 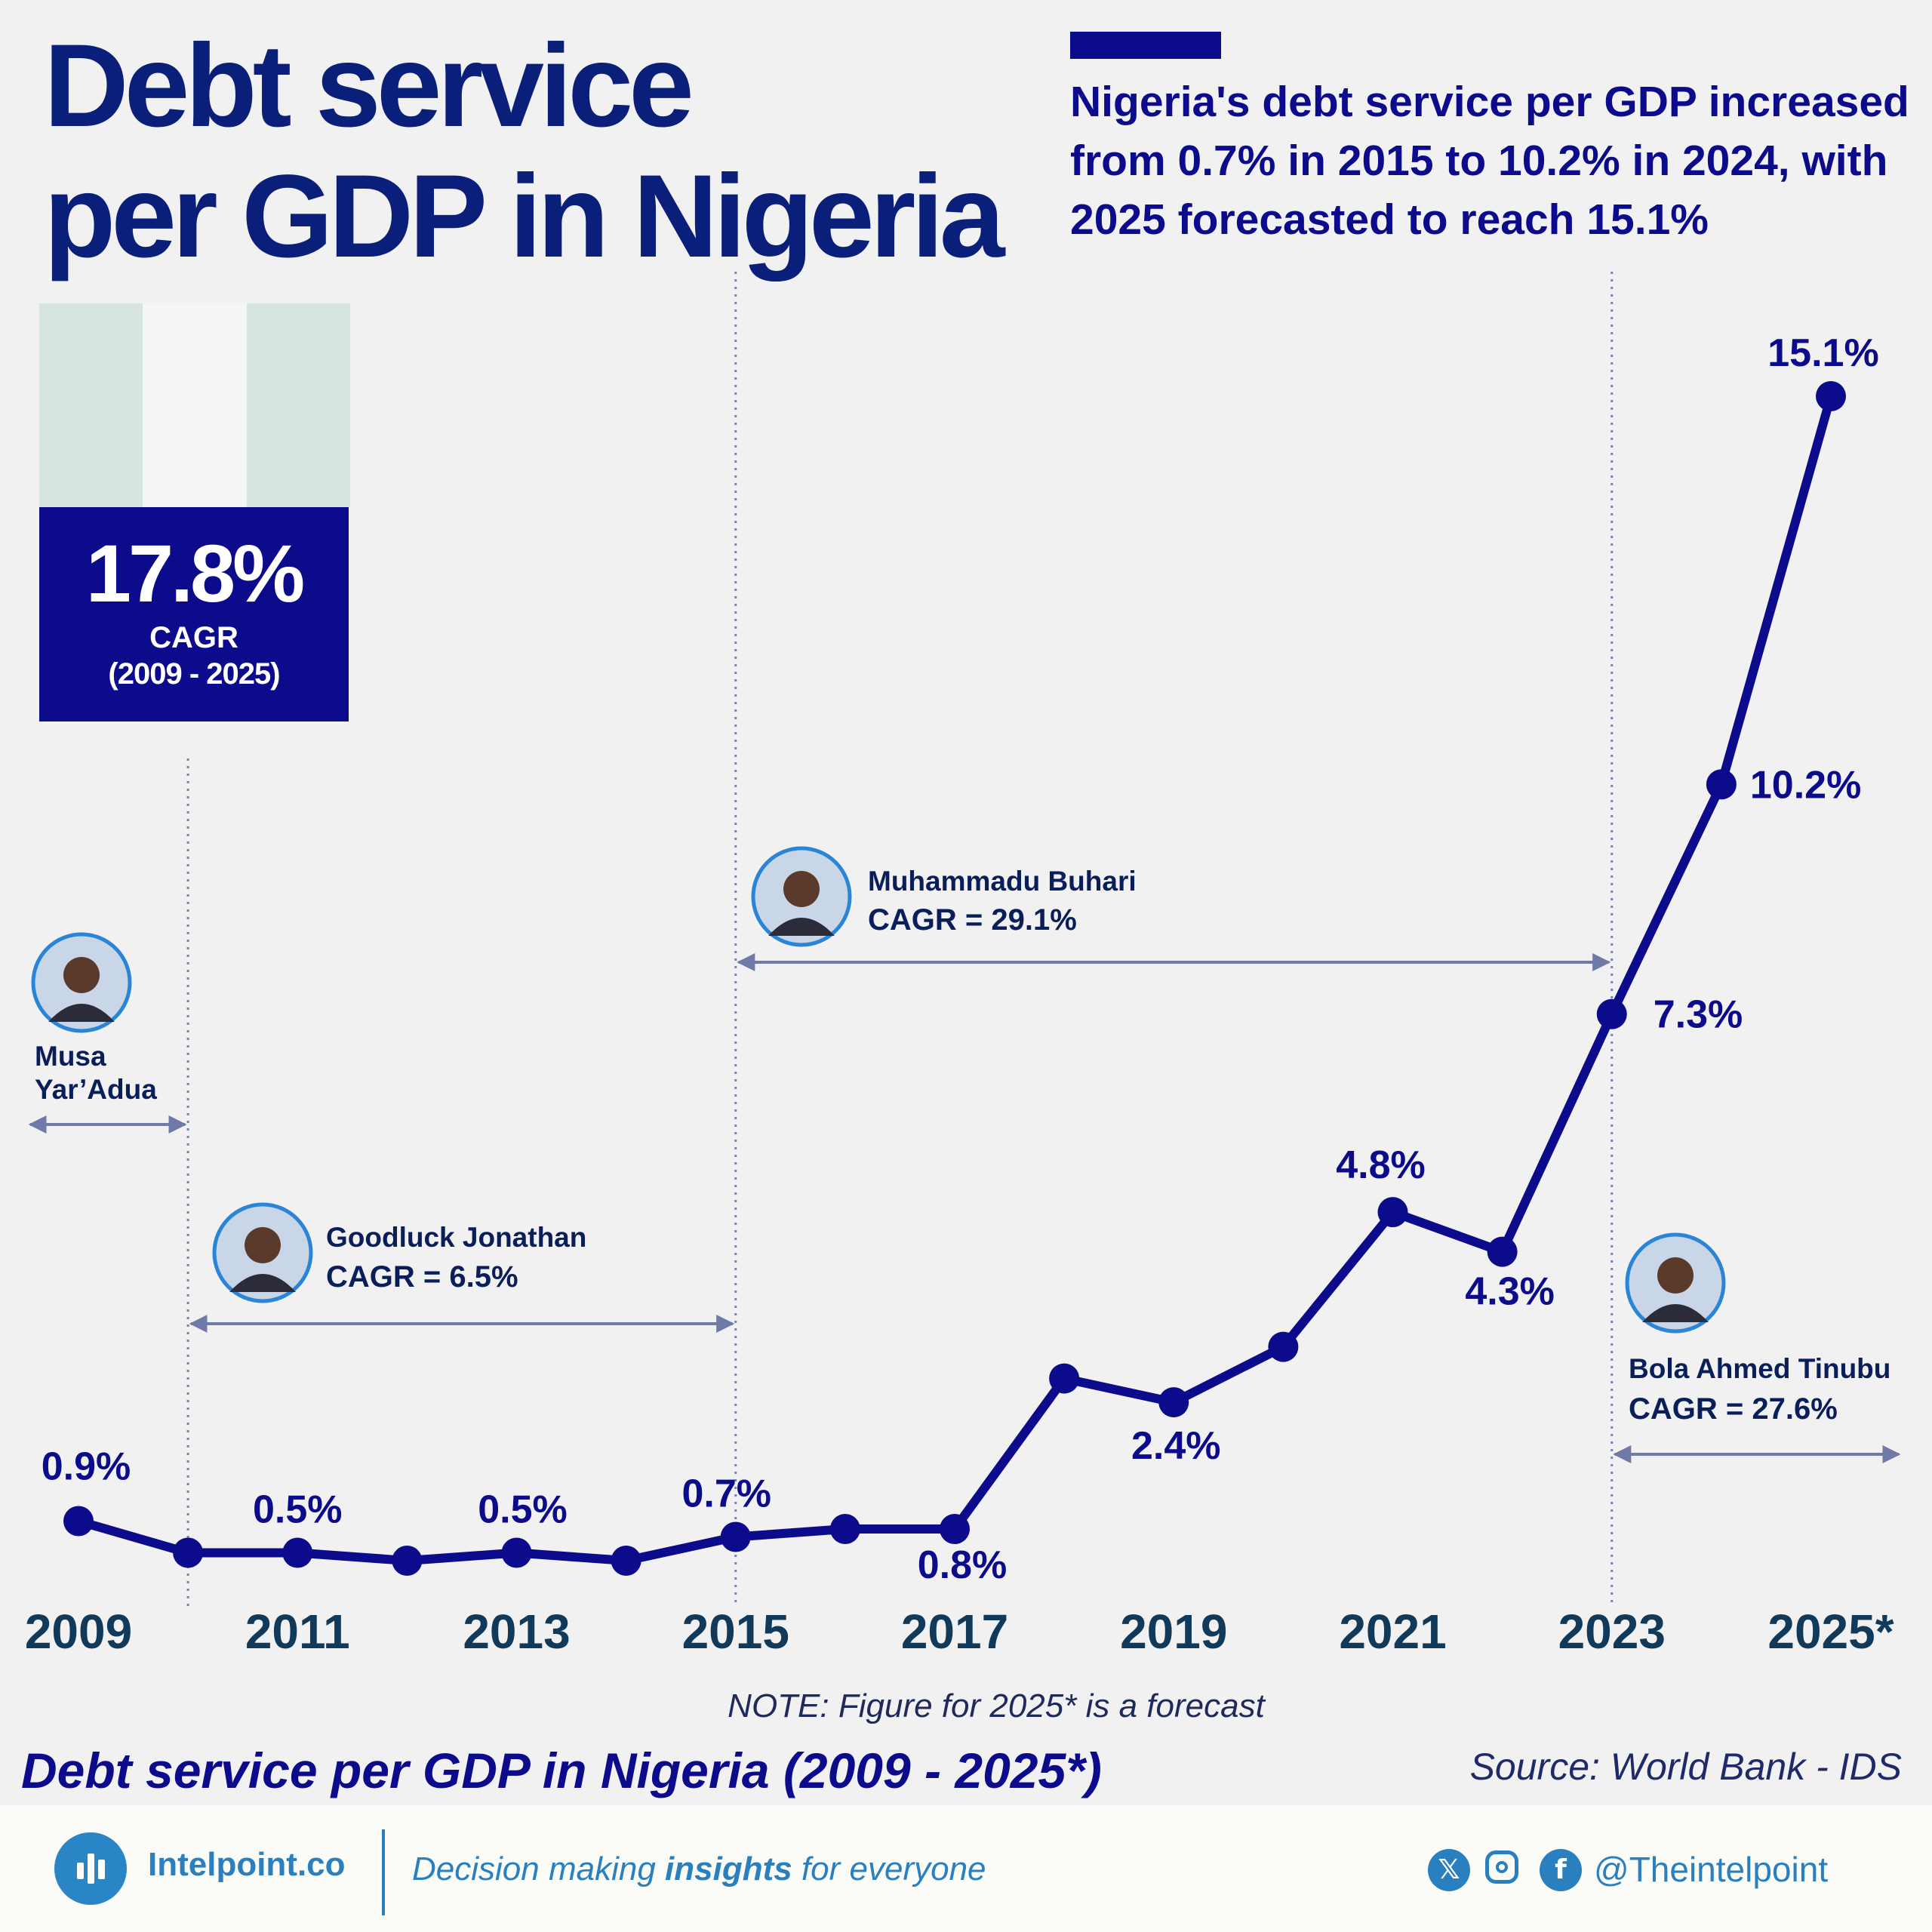 I want to click on tagline-pre: Decision making, so click(x=539, y=1868).